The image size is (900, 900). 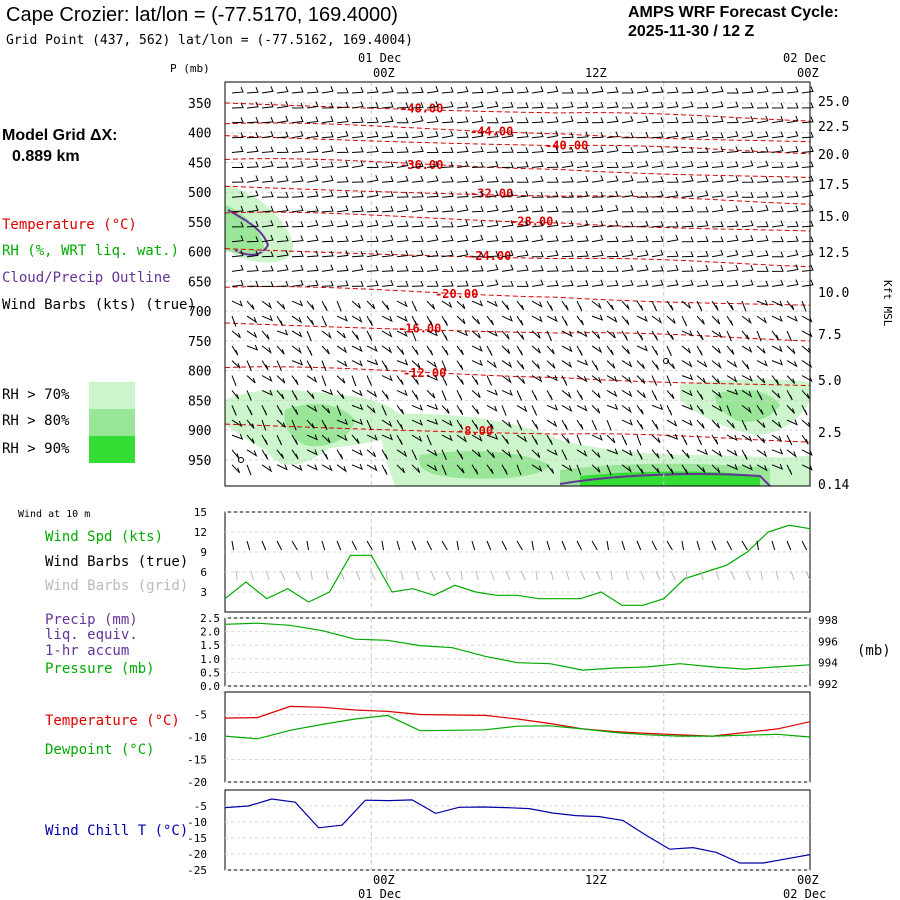 I want to click on temperature-panel-tick--20: -20, so click(x=197, y=782).